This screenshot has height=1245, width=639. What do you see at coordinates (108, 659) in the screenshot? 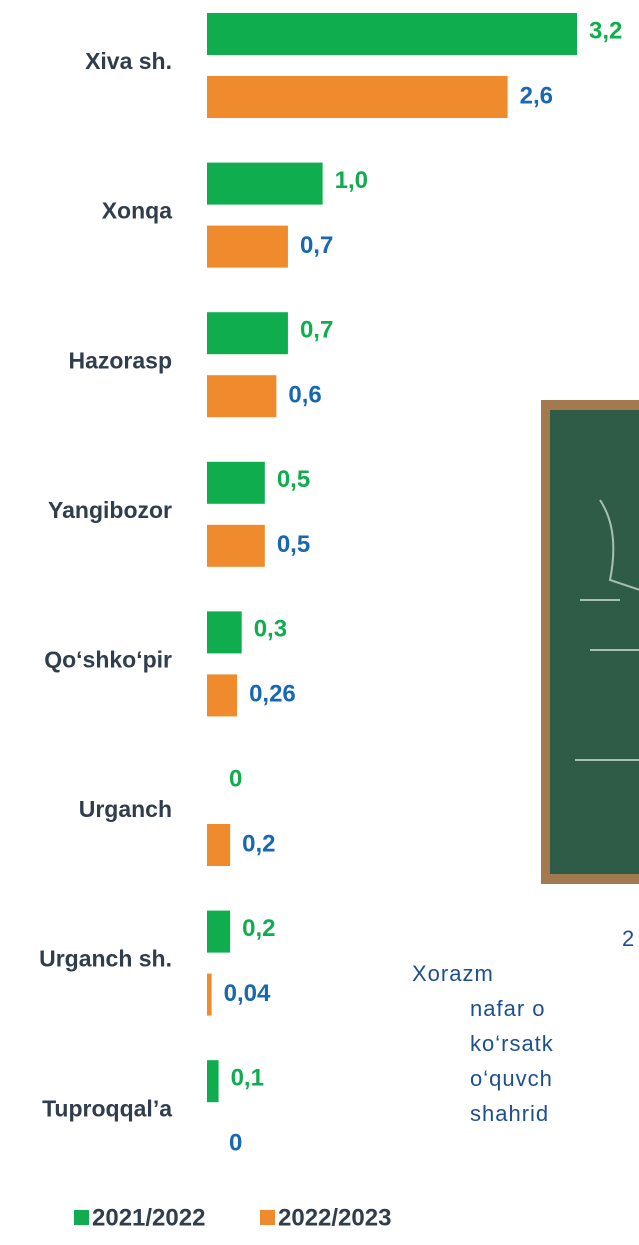
I see `category-label: Qo‘shko‘pir` at bounding box center [108, 659].